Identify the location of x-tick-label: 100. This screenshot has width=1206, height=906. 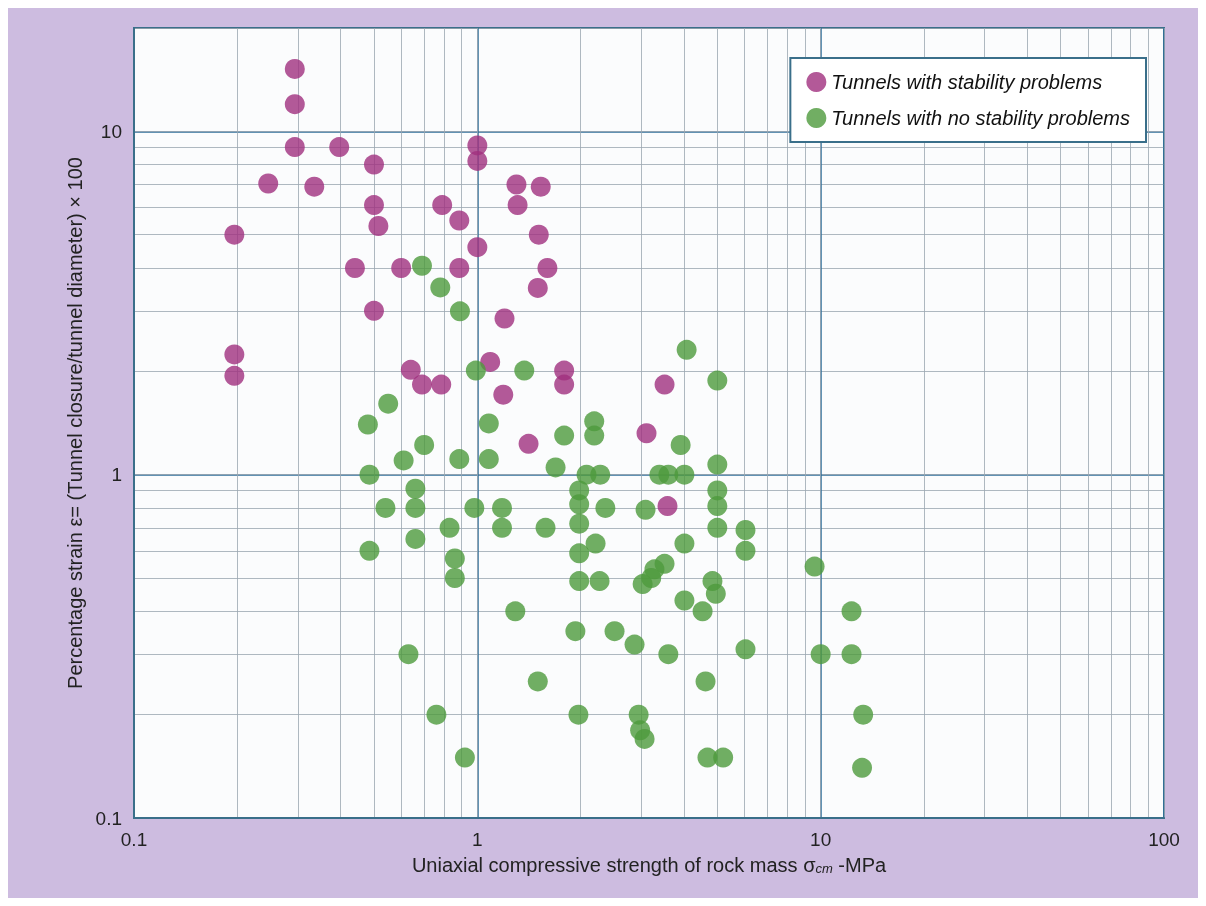
(1164, 839).